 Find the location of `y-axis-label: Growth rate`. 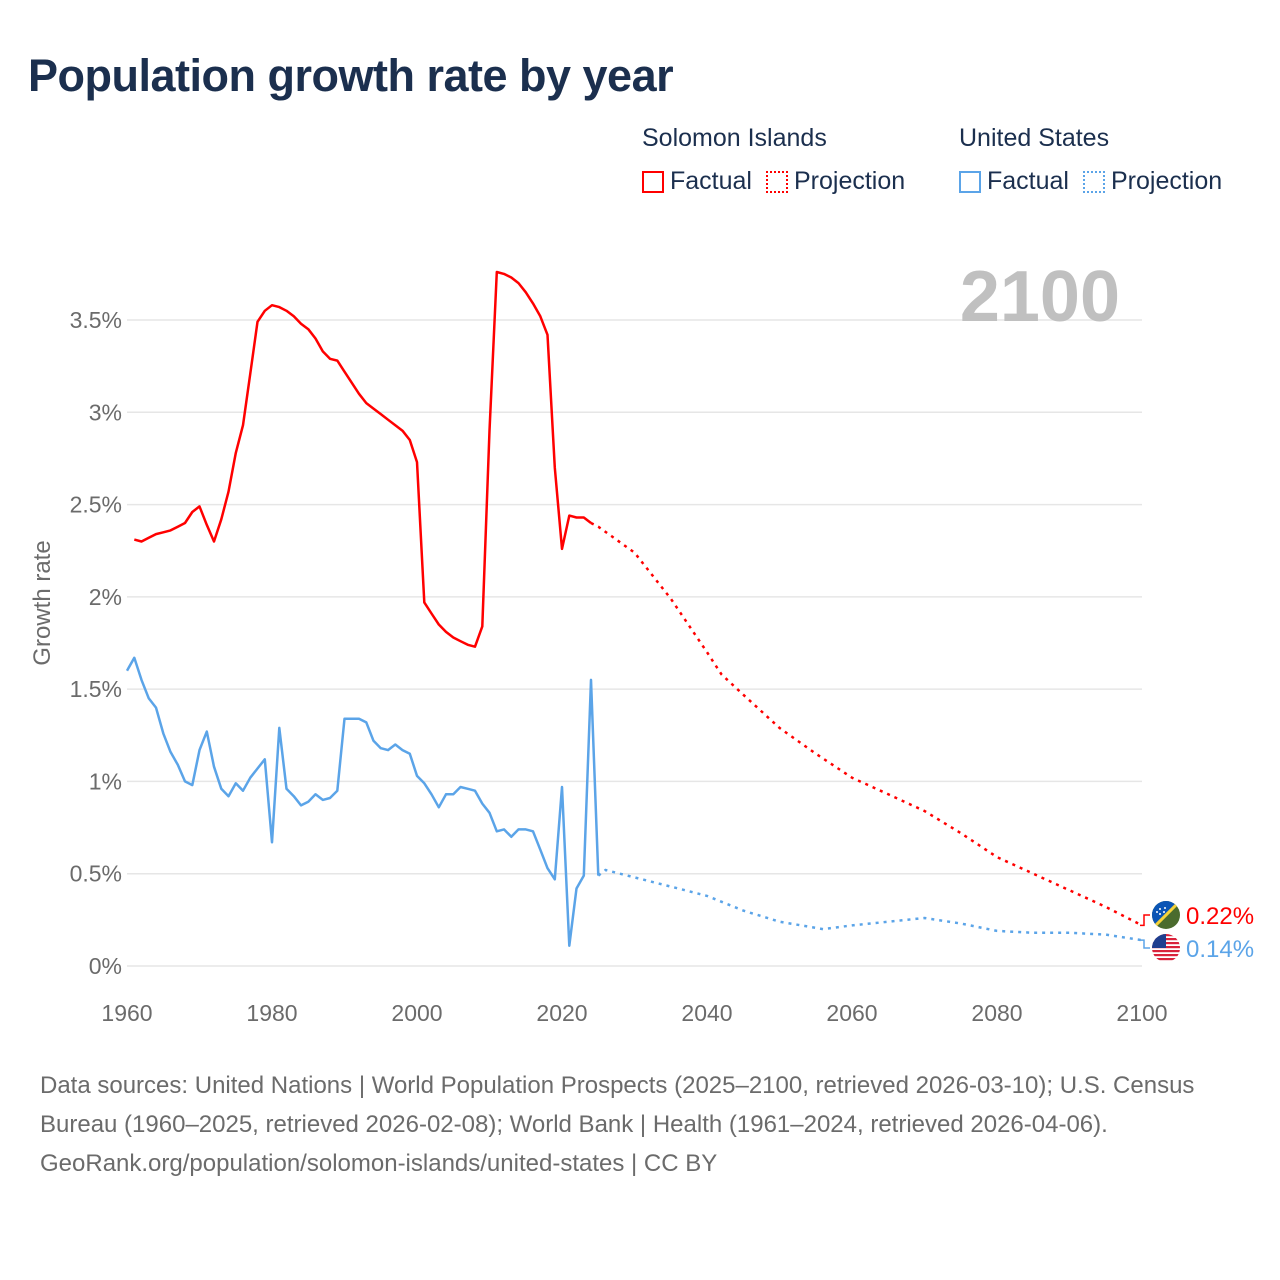

y-axis-label: Growth rate is located at coordinates (42, 602).